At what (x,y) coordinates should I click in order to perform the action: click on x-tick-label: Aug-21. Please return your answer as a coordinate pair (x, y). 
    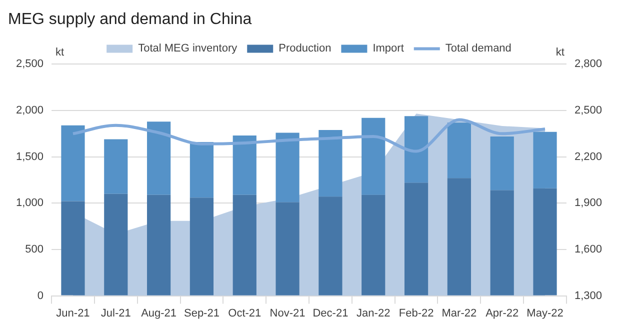
    Looking at the image, I should click on (159, 313).